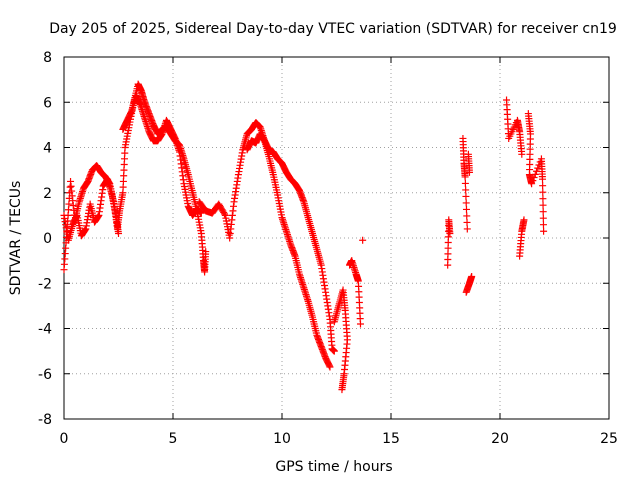  What do you see at coordinates (282, 439) in the screenshot?
I see `x-tick-label: 10` at bounding box center [282, 439].